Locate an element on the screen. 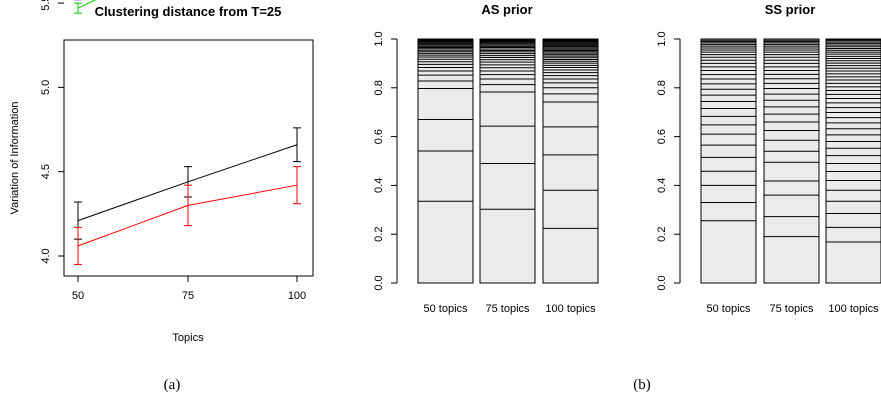 This screenshot has height=395, width=881. y-tick-label: 4.5 is located at coordinates (46, 171).